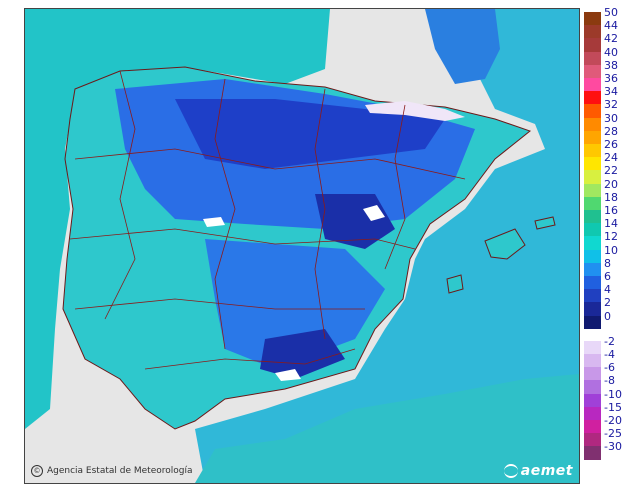 This screenshot has width=630, height=500. Describe the element at coordinates (455, 284) in the screenshot. I see `ibiza` at that location.